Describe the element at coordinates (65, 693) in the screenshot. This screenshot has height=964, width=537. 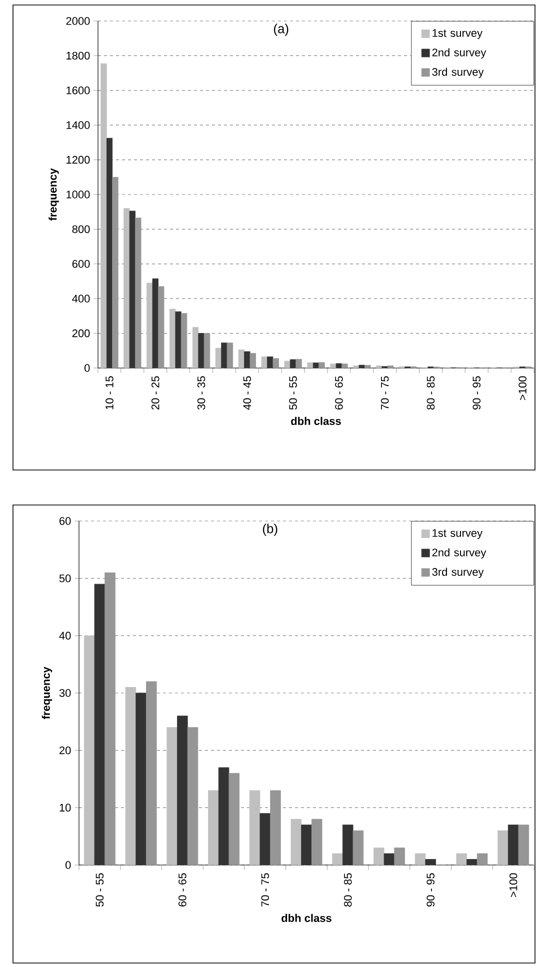
I see `y-tick-label: 30` at that location.